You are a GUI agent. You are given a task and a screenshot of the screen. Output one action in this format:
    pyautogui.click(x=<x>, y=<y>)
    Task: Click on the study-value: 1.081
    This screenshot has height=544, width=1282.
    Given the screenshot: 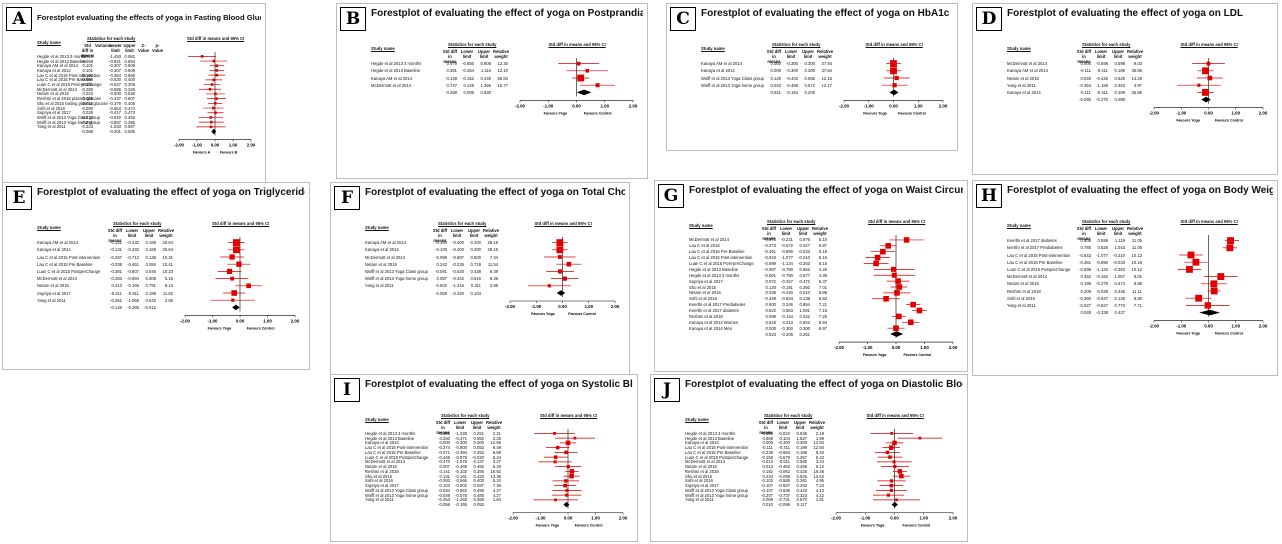 What is the action you would take?
    pyautogui.click(x=804, y=311)
    